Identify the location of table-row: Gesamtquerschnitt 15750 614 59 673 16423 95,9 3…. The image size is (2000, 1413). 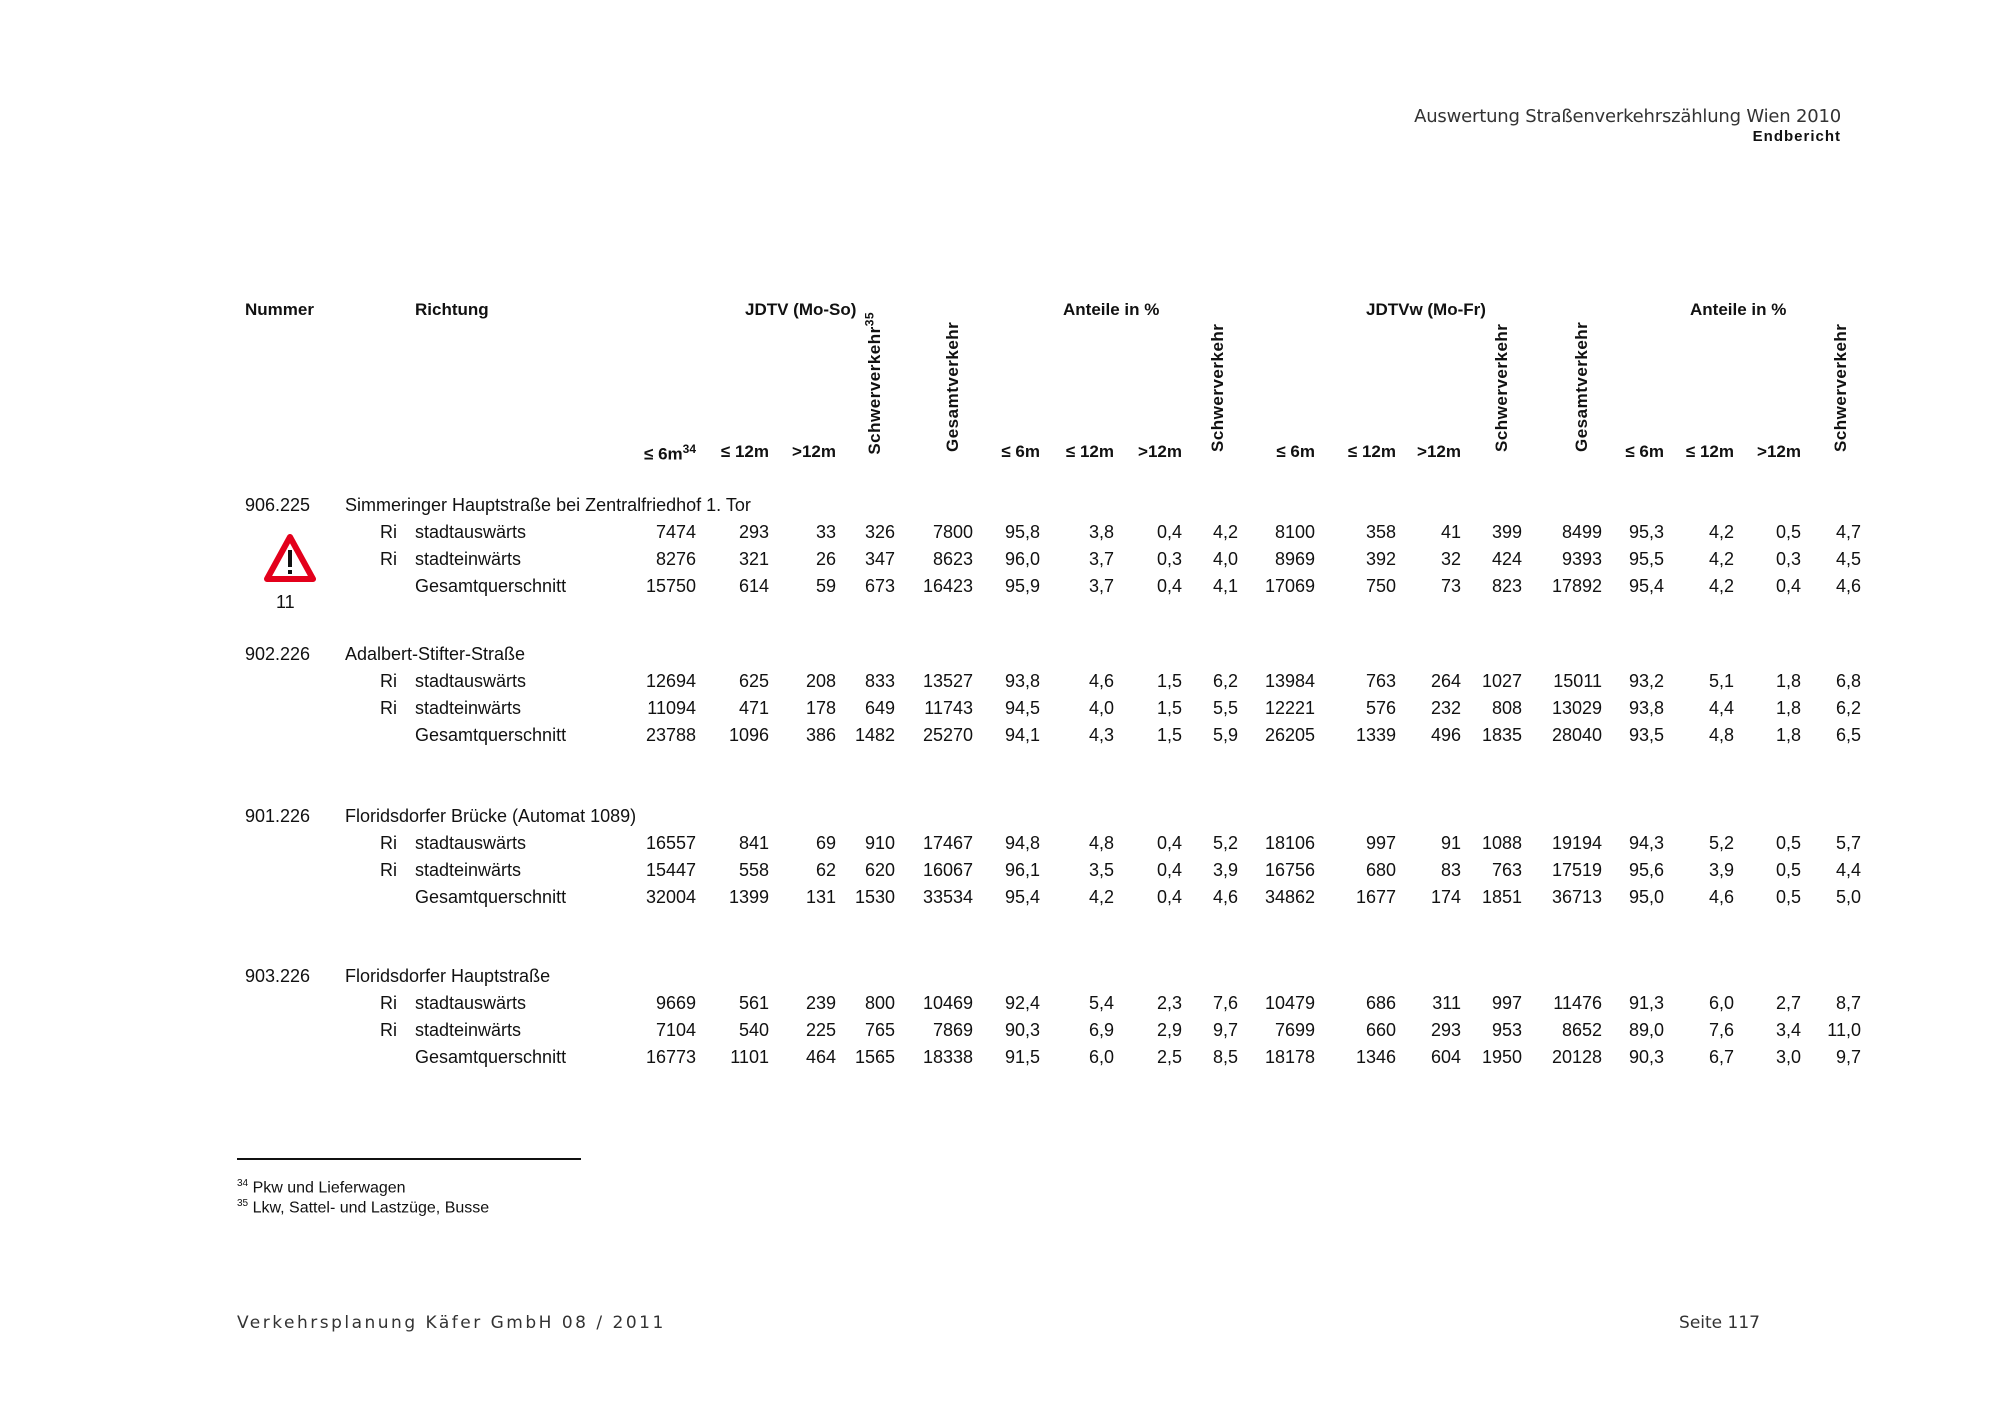
(1000, 588).